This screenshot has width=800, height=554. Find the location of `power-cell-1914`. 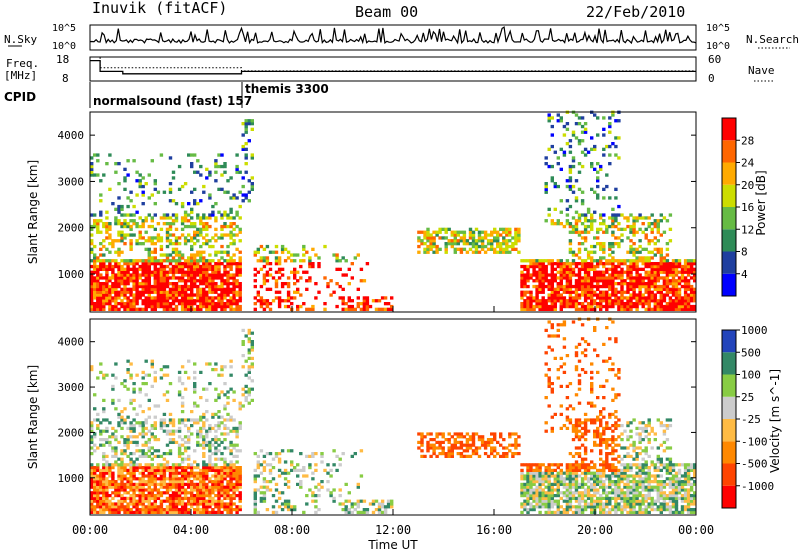

power-cell-1914 is located at coordinates (558, 221).